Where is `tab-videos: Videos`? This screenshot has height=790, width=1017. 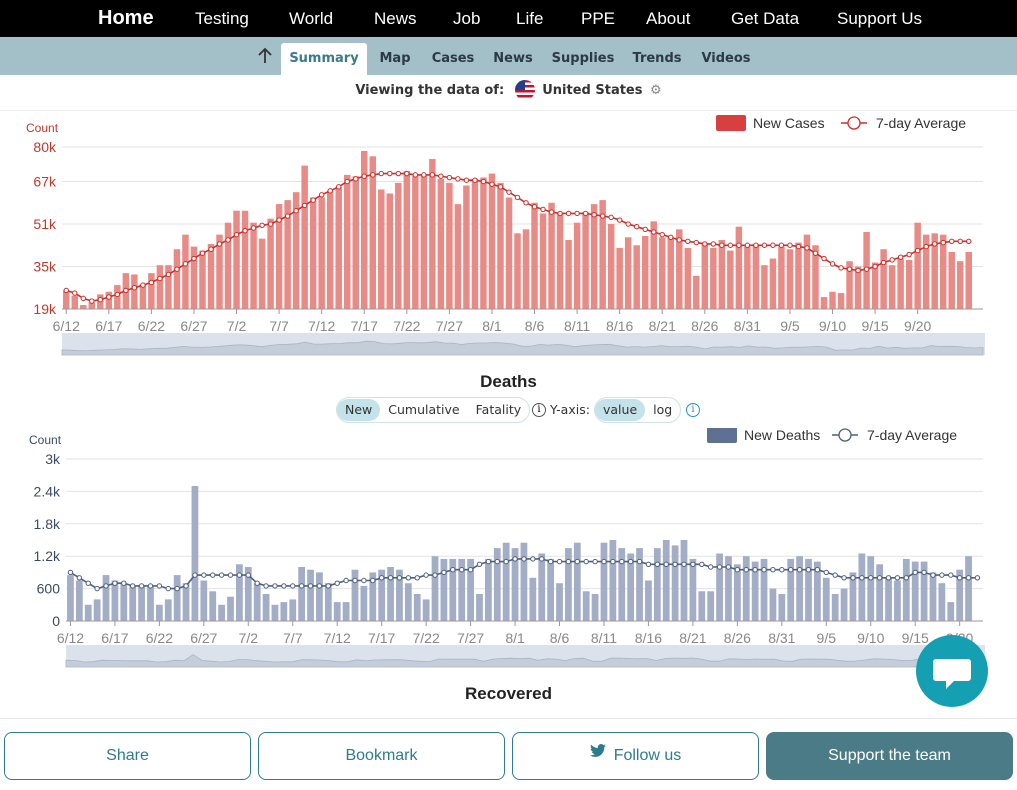 tab-videos: Videos is located at coordinates (726, 58).